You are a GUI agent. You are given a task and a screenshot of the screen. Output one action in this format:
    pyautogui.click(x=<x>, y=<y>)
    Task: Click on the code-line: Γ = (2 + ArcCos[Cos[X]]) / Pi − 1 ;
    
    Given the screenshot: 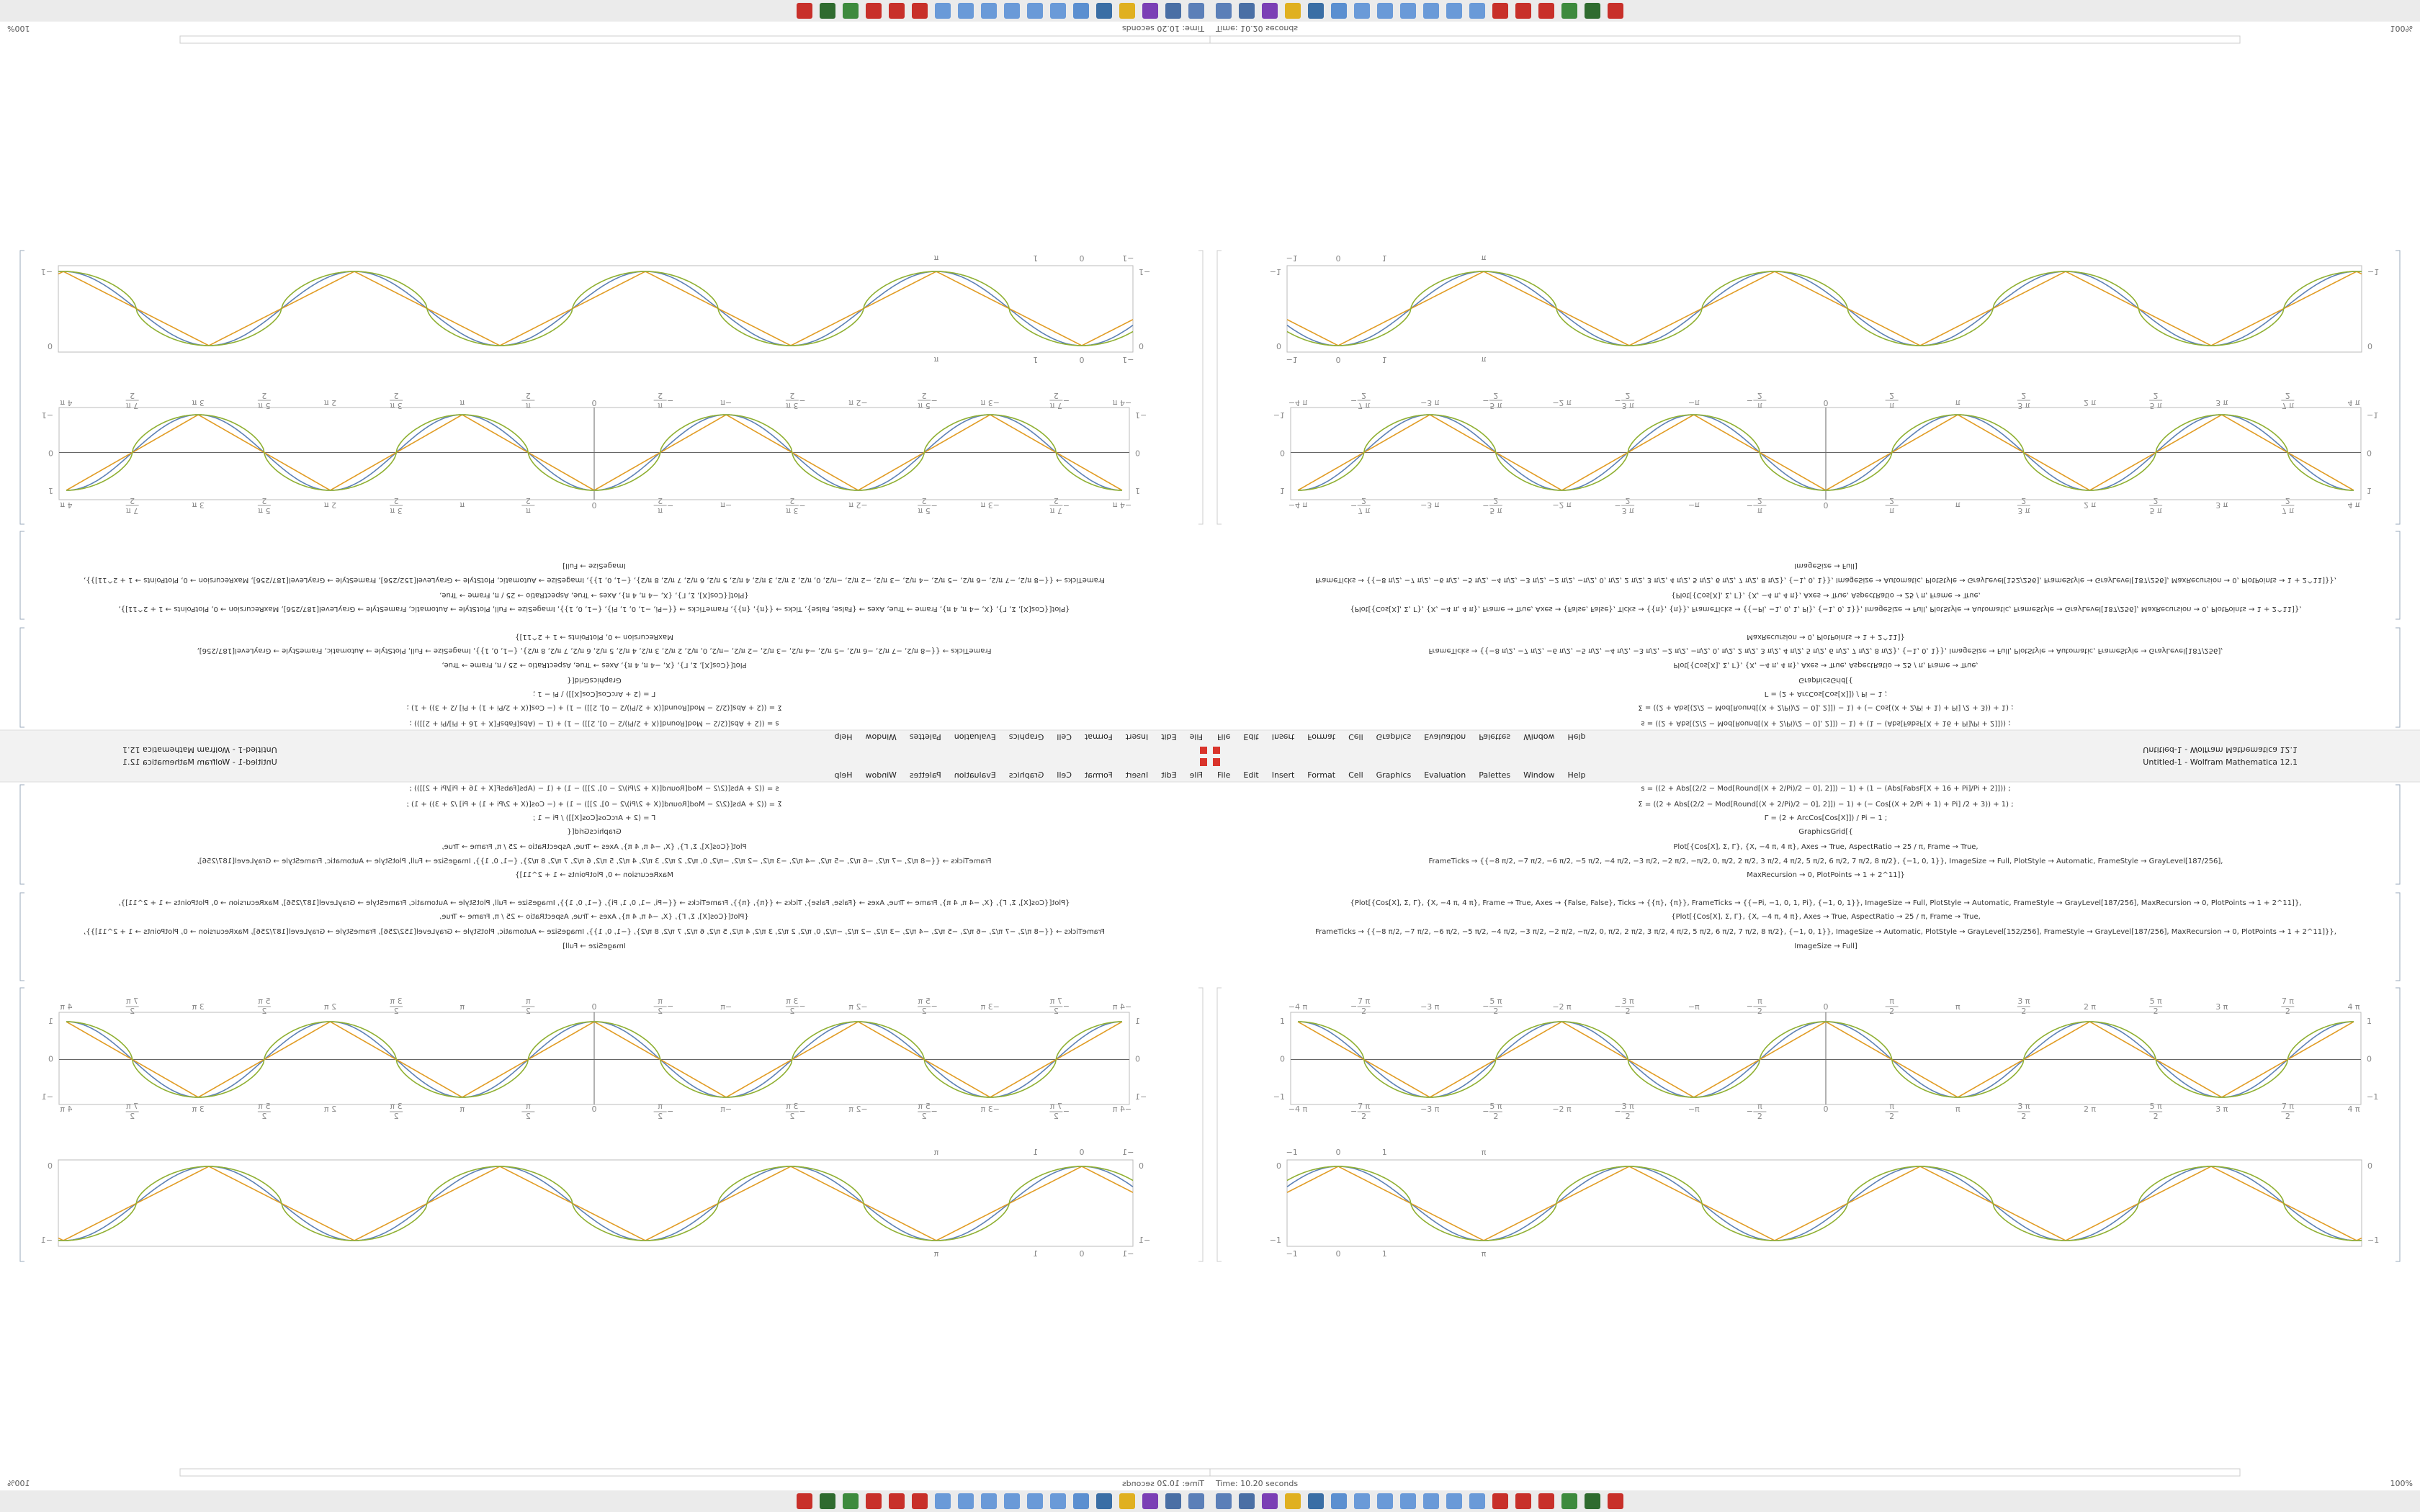 What is the action you would take?
    pyautogui.click(x=1826, y=818)
    